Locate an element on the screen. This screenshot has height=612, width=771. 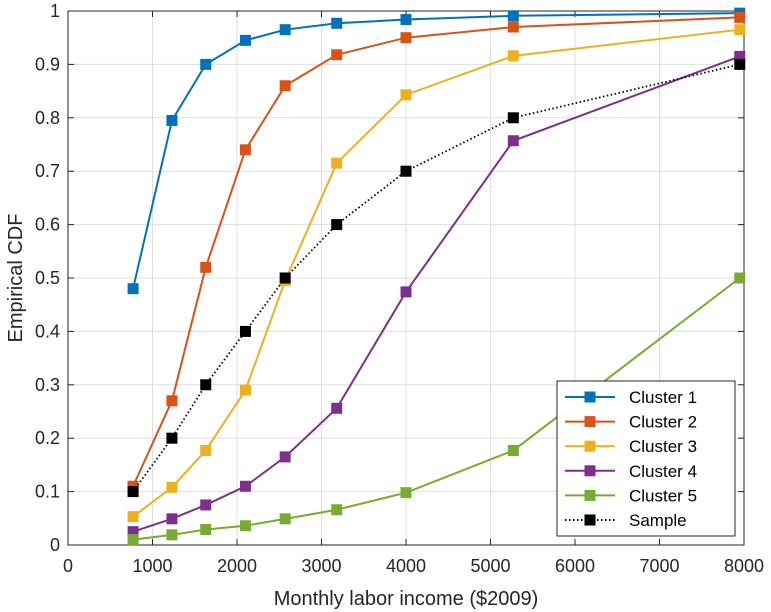
legend-label: Cluster 5 is located at coordinates (663, 495).